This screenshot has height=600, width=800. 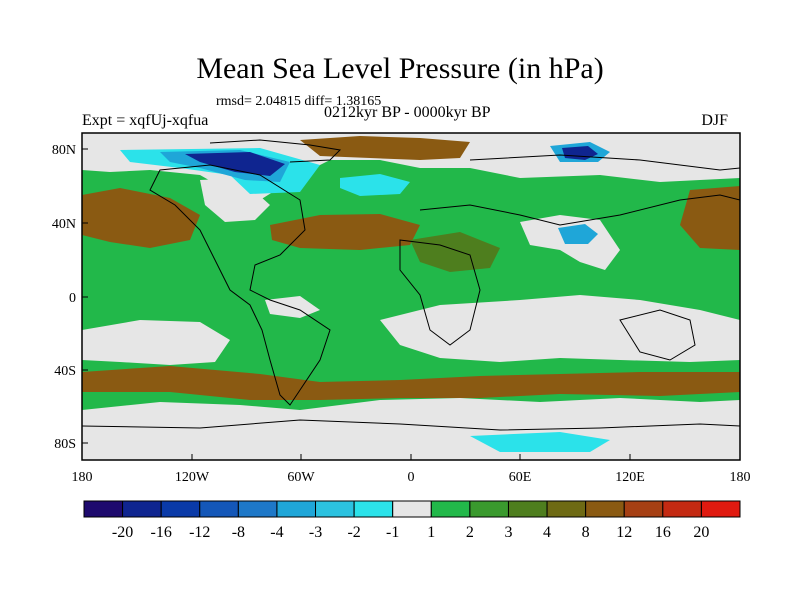 What do you see at coordinates (578, 234) in the screenshot?
I see `low-anomaly-tibet` at bounding box center [578, 234].